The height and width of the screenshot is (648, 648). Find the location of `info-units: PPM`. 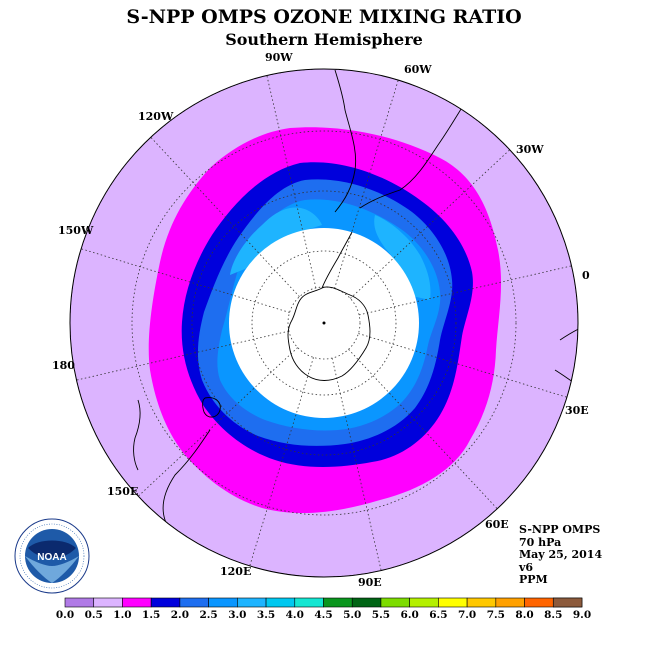

info-units: PPM is located at coordinates (533, 580).